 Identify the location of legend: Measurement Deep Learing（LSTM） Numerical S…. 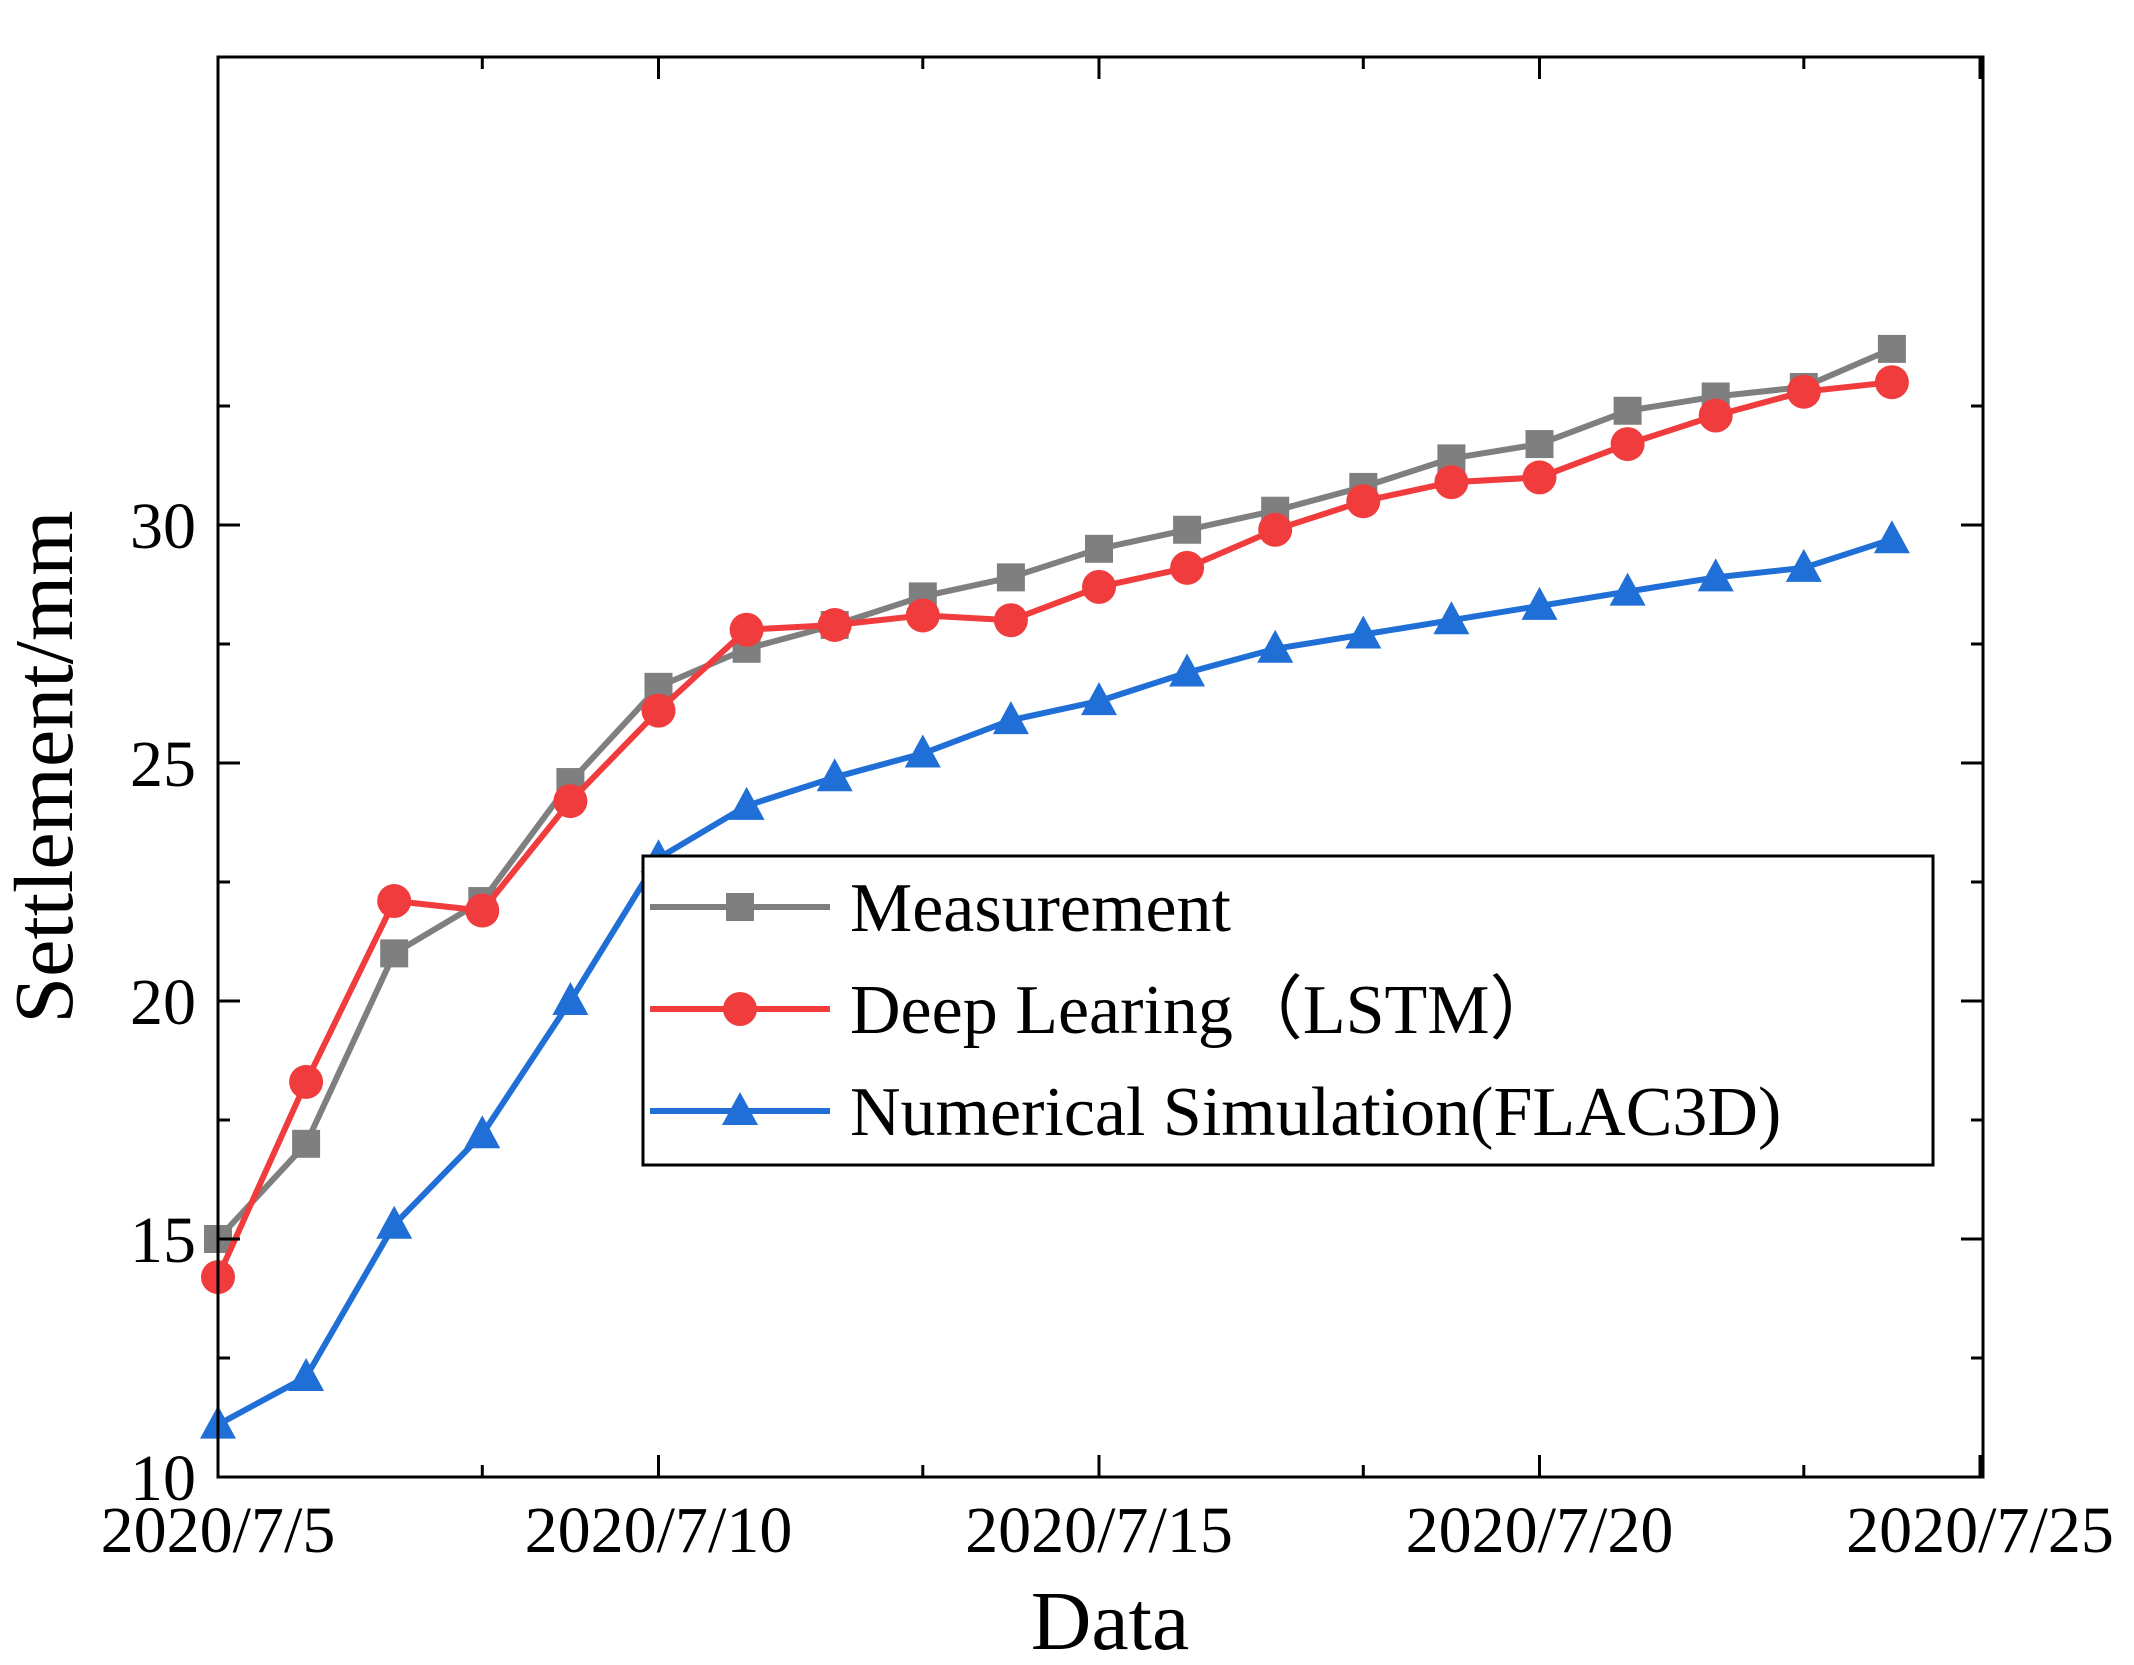
(1288, 1010).